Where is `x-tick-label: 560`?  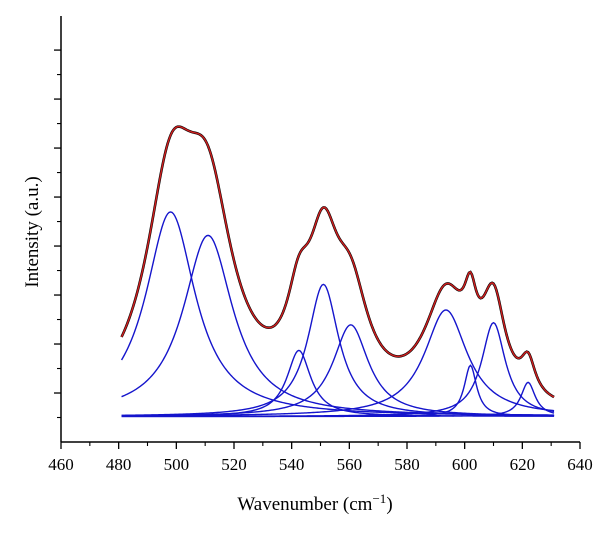 x-tick-label: 560 is located at coordinates (350, 464).